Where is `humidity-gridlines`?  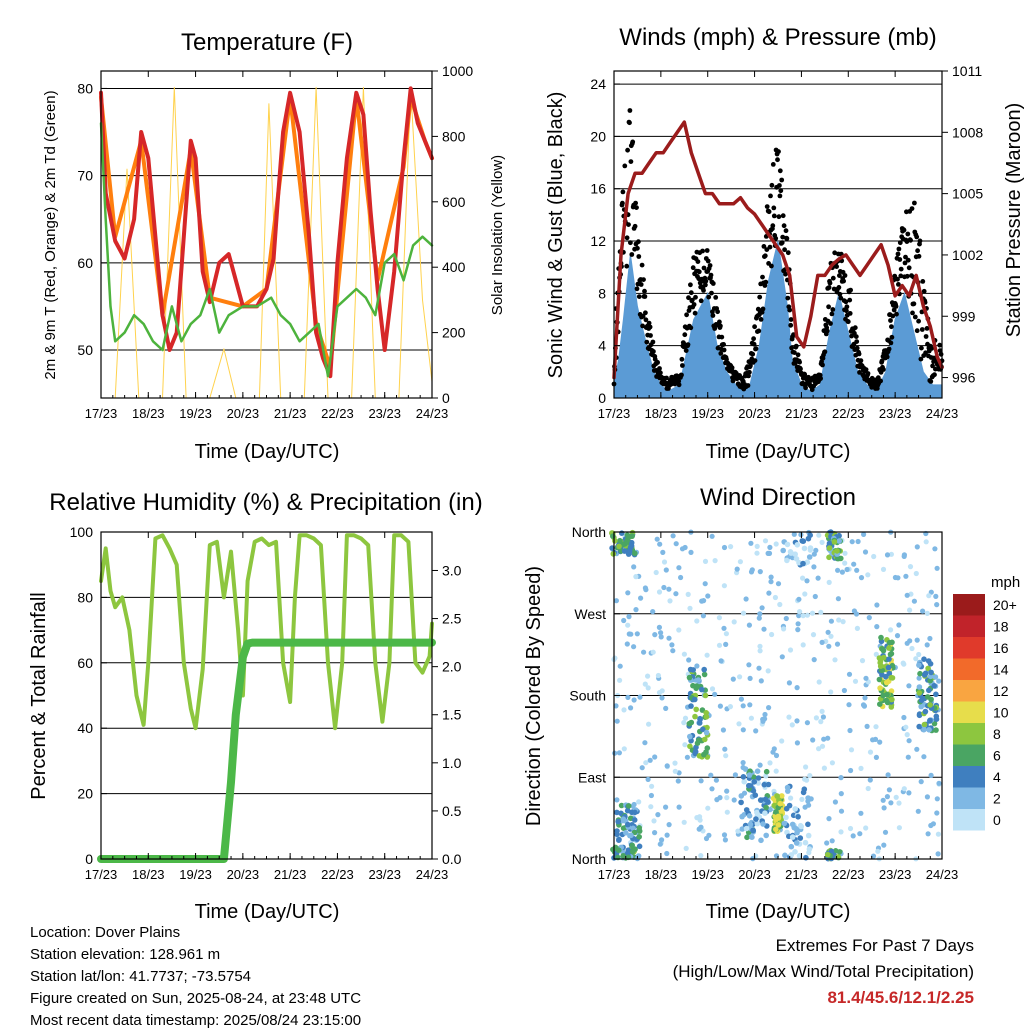 humidity-gridlines is located at coordinates (266, 695).